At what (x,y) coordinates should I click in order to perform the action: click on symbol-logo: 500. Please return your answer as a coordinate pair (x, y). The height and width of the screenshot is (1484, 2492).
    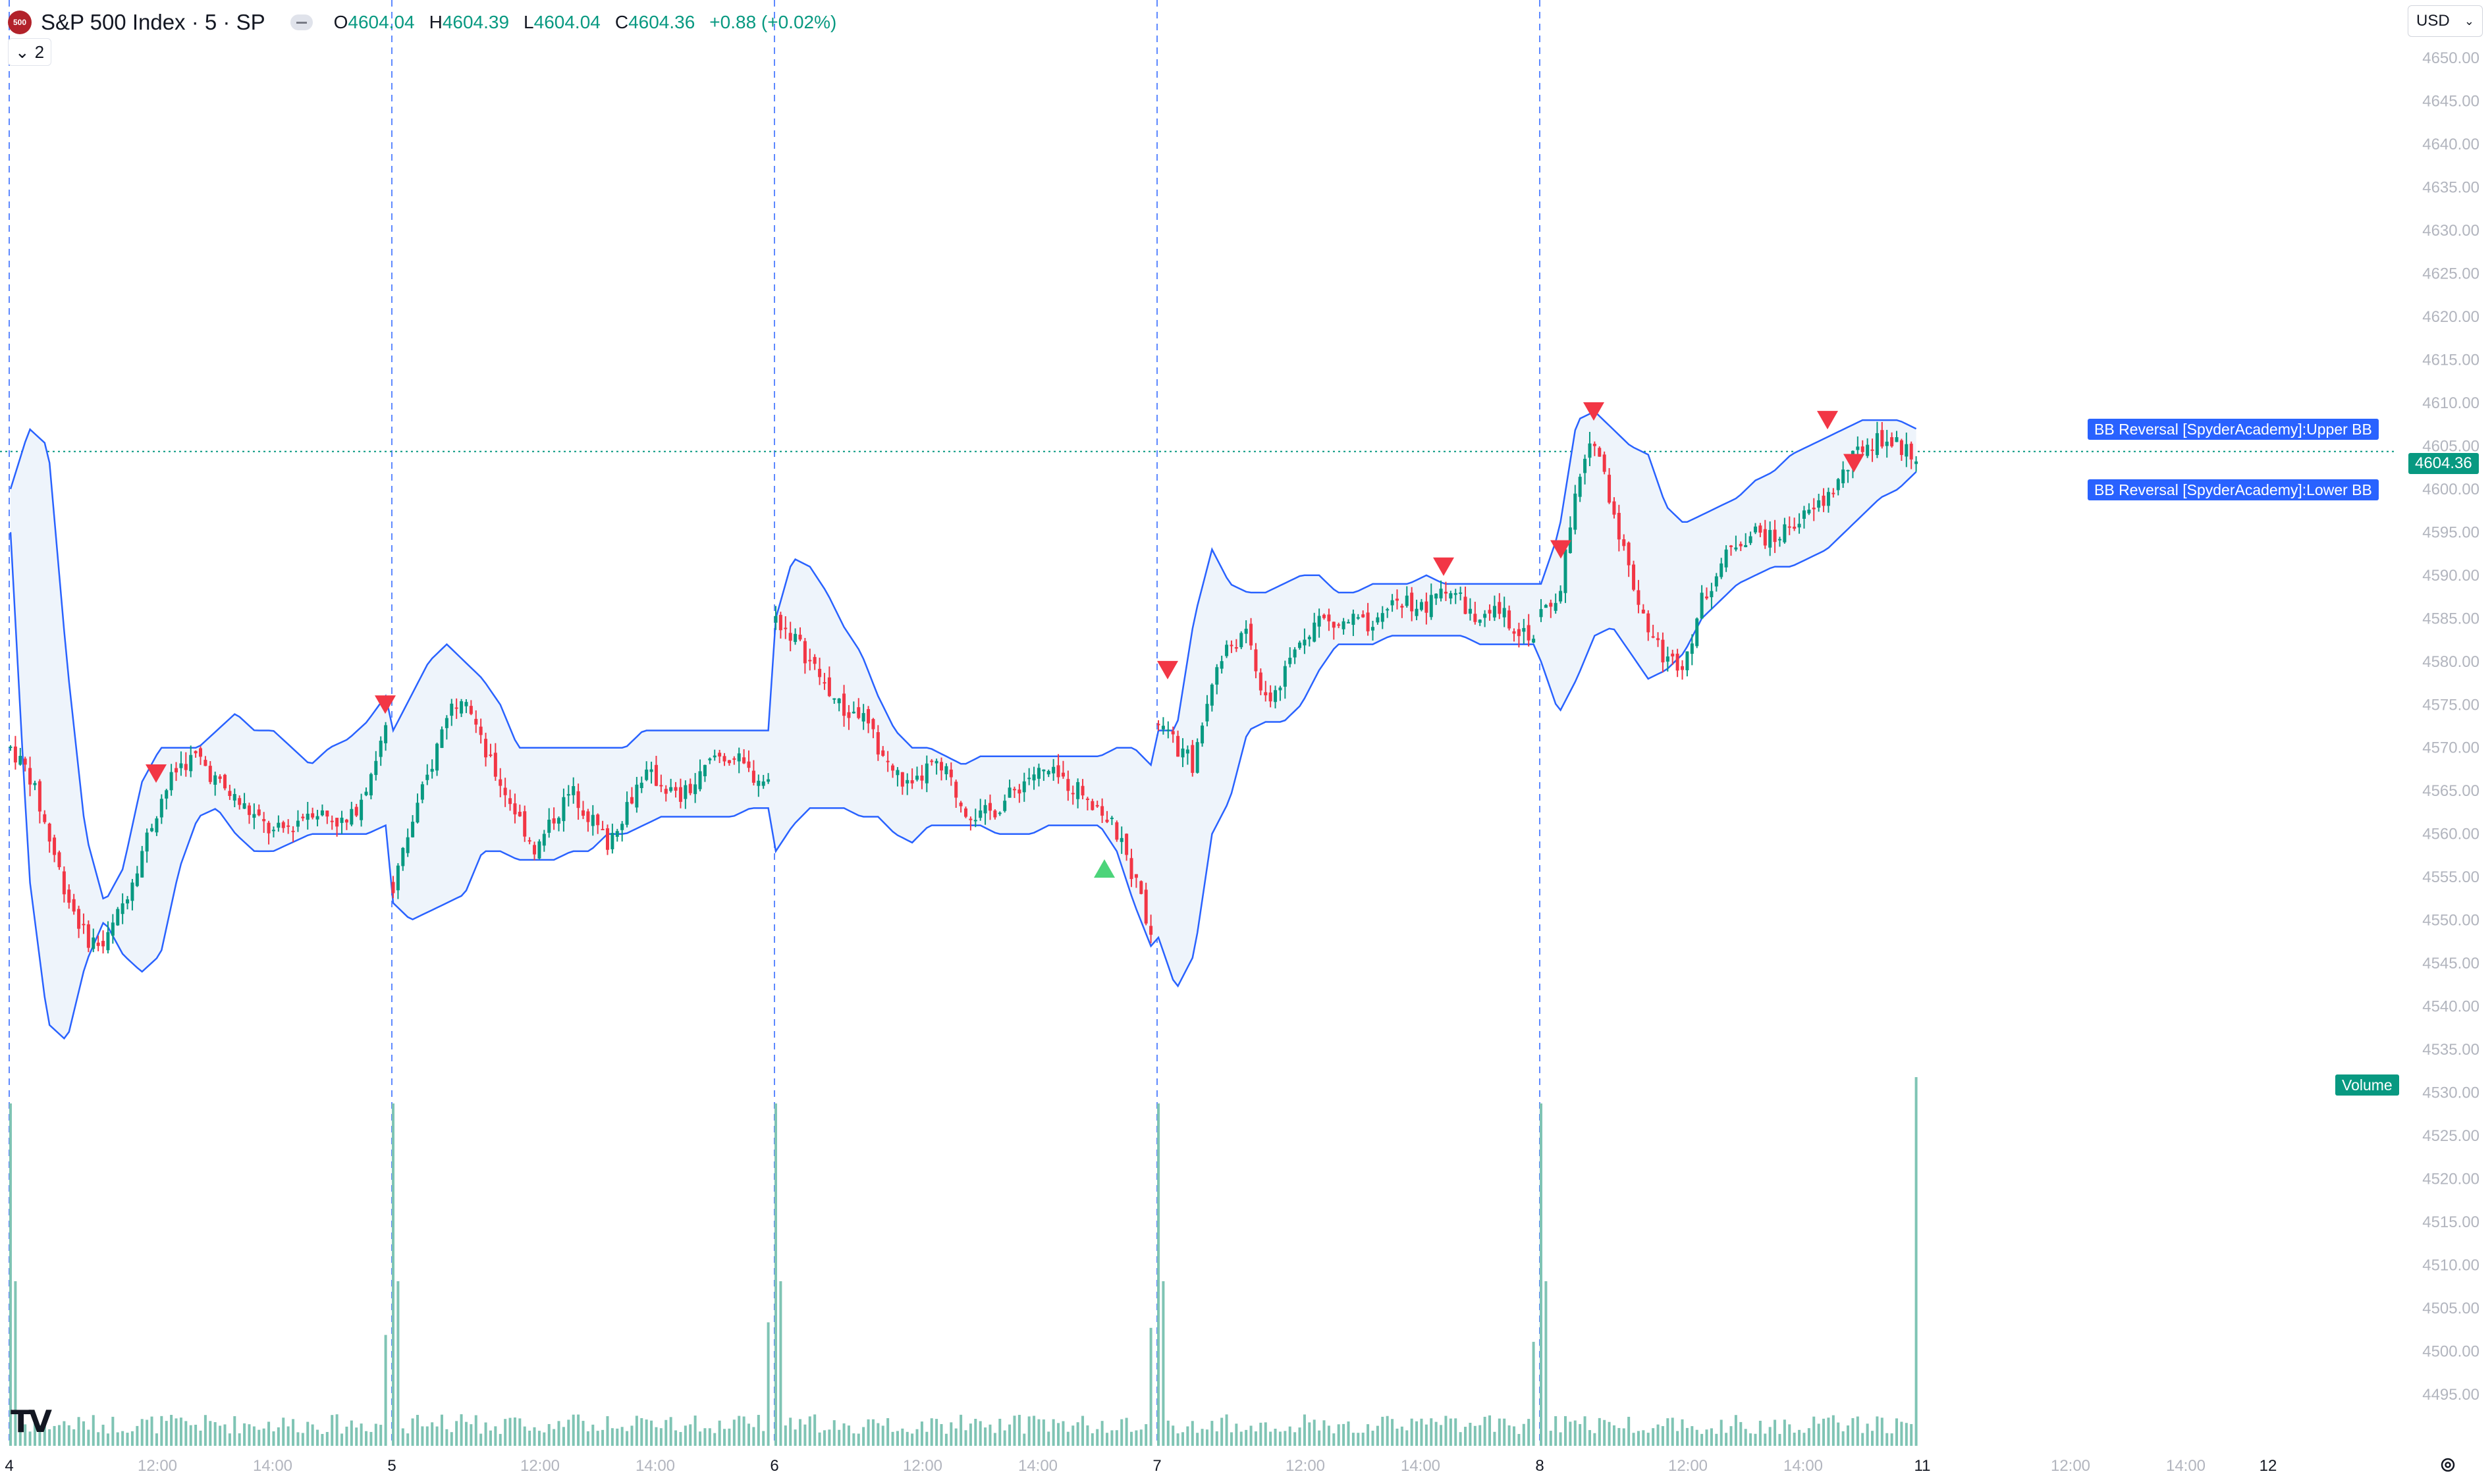
    Looking at the image, I should click on (20, 23).